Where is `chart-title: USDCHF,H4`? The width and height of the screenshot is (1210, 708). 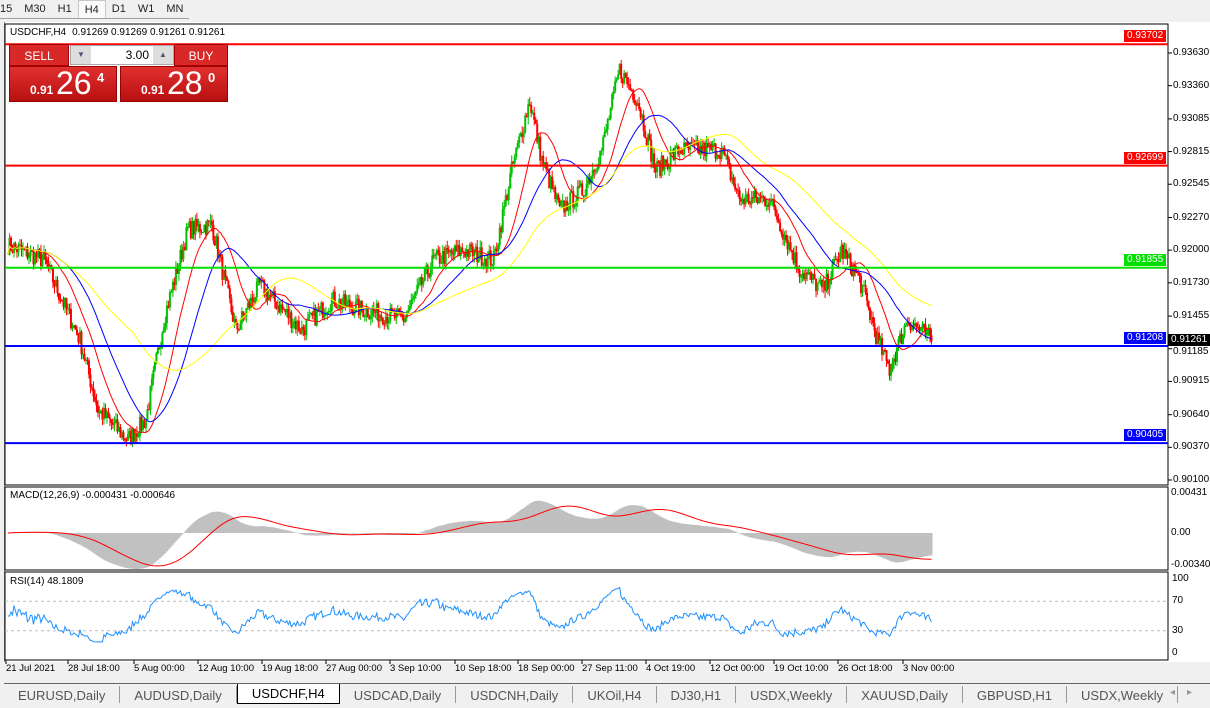
chart-title: USDCHF,H4 is located at coordinates (38, 32).